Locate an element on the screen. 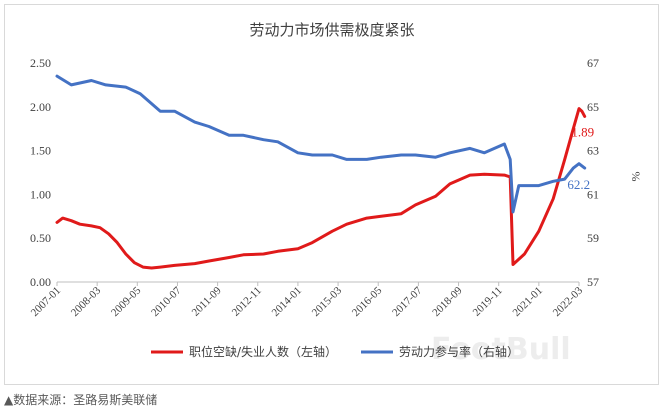  series-end-label-2: 62.2 is located at coordinates (578, 184).